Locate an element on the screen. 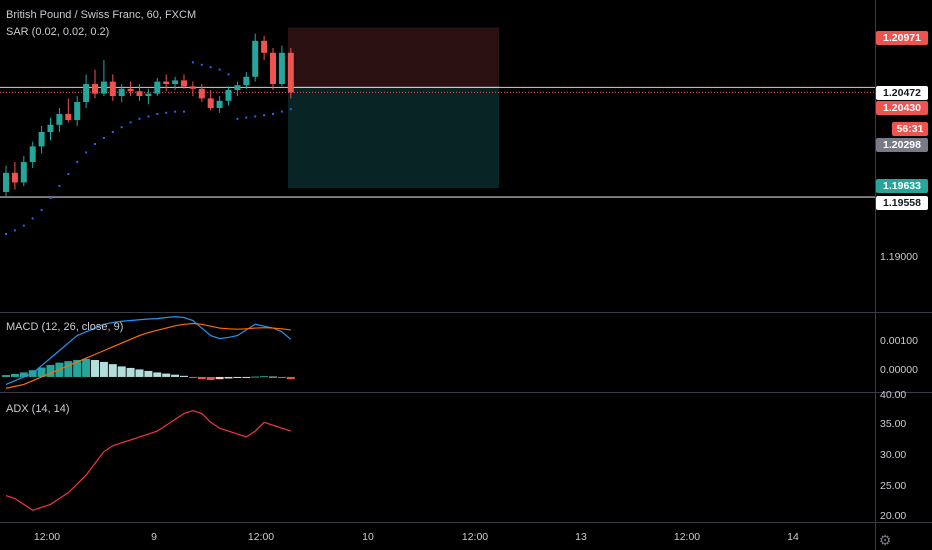 The image size is (932, 550). gear-icon: ⚙ is located at coordinates (885, 540).